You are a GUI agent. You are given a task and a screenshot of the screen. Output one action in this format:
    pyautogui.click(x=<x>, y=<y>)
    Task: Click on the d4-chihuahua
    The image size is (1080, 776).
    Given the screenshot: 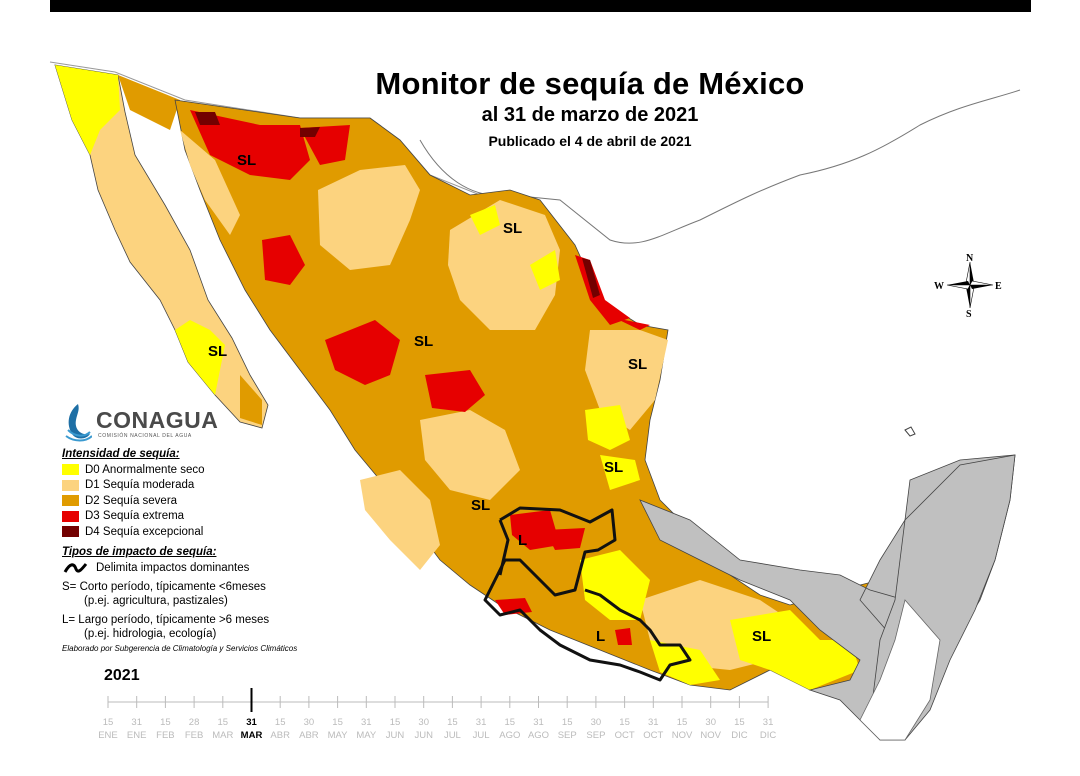 What is the action you would take?
    pyautogui.click(x=310, y=132)
    